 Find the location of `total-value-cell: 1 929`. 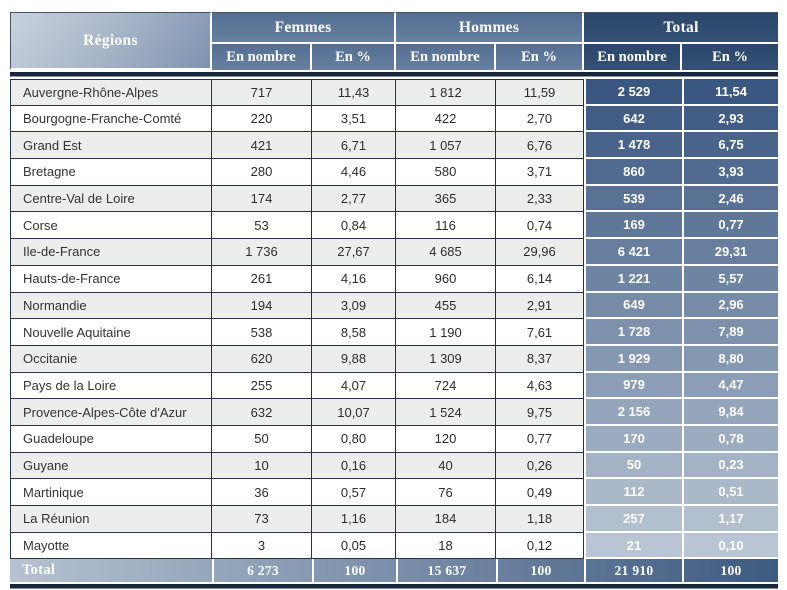

total-value-cell: 1 929 is located at coordinates (633, 359).